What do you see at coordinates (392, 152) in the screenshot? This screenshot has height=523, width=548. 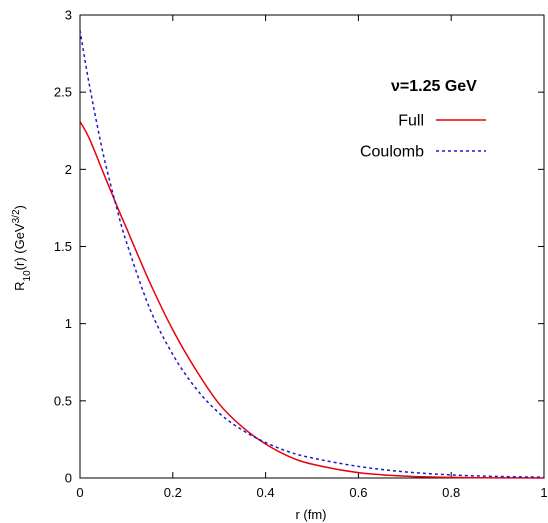 I see `legend-label-coulomb: Coulomb` at bounding box center [392, 152].